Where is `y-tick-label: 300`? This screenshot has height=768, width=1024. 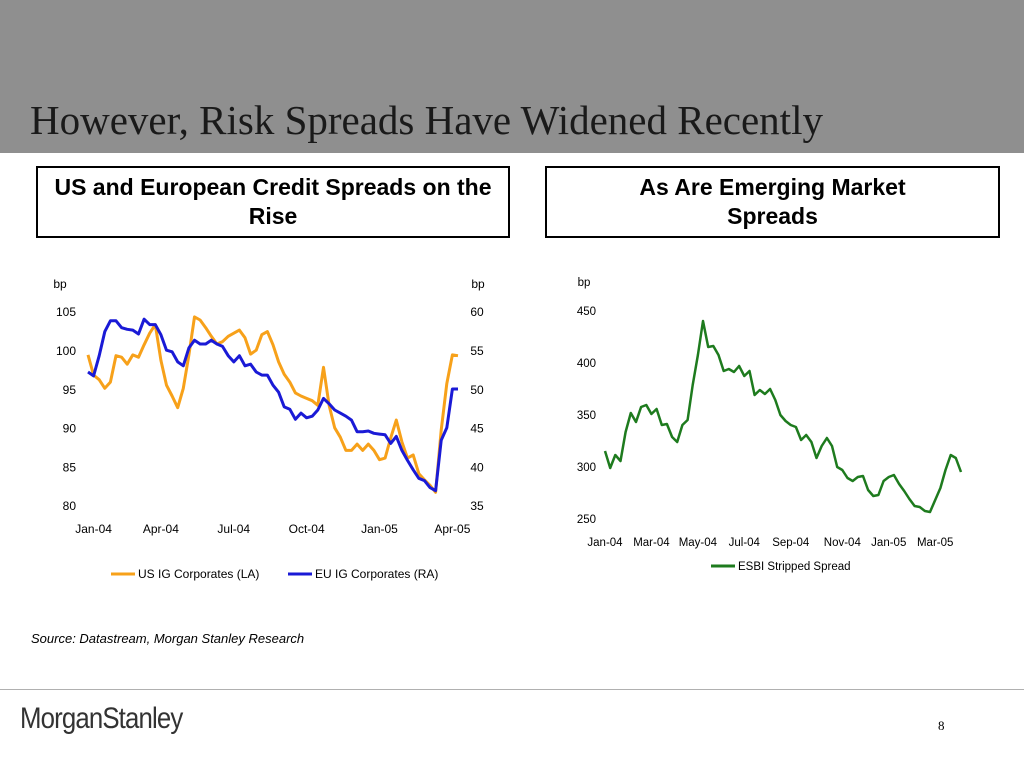 y-tick-label: 300 is located at coordinates (586, 468).